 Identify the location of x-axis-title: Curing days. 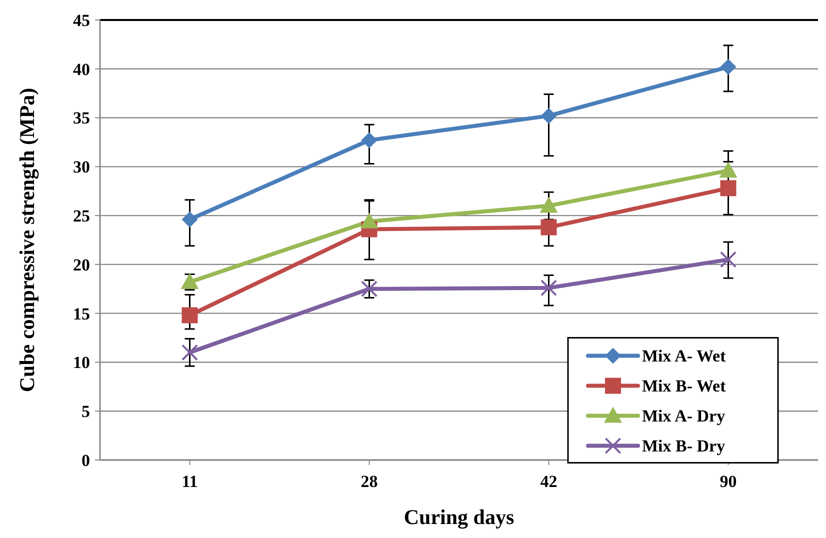
(459, 517).